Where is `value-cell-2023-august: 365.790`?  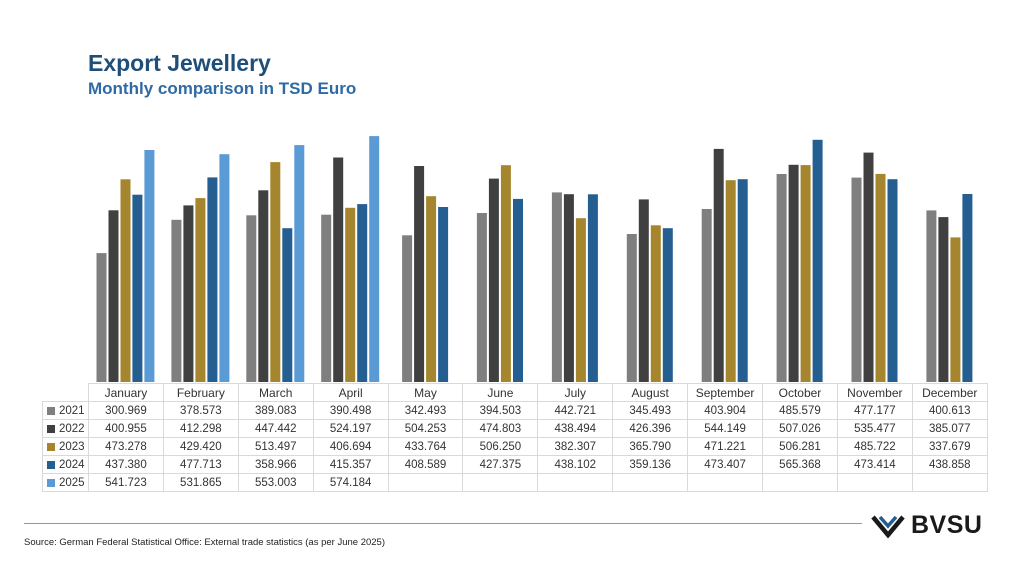 value-cell-2023-august: 365.790 is located at coordinates (650, 446).